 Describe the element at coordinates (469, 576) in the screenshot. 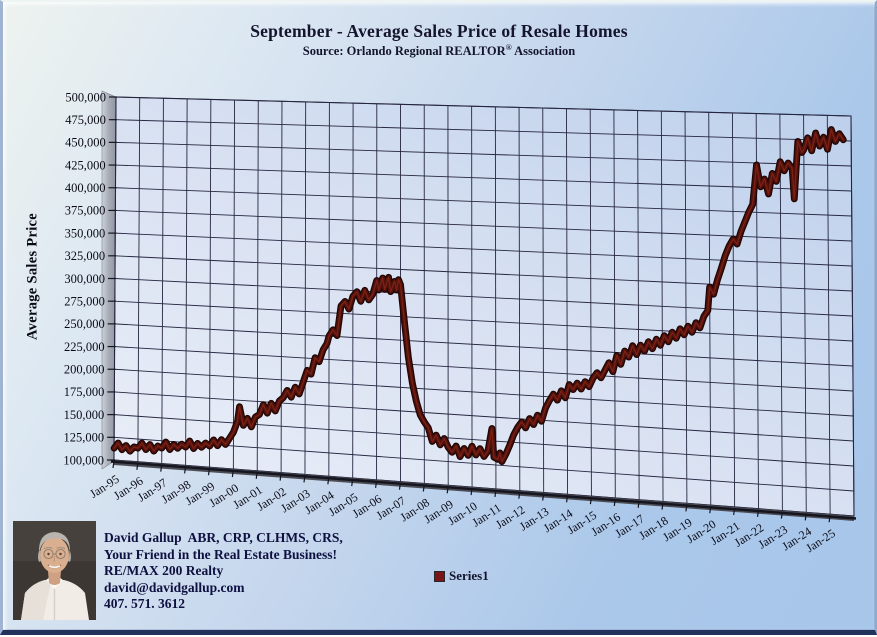

I see `series1-legend-label: Series1` at that location.